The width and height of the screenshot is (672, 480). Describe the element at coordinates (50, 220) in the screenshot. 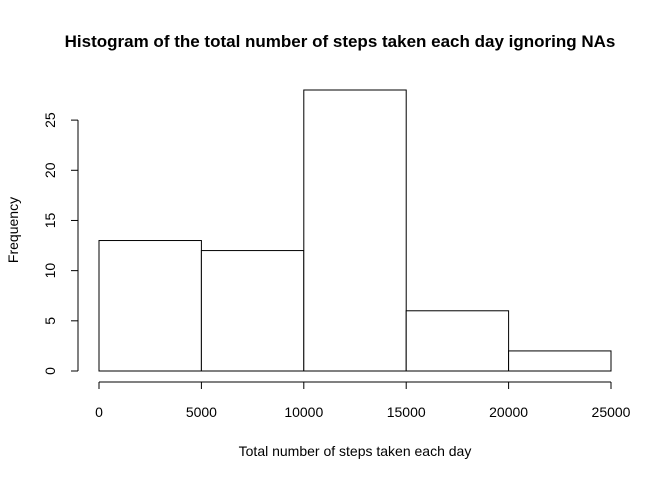

I see `y-tick-label-15: 15` at that location.